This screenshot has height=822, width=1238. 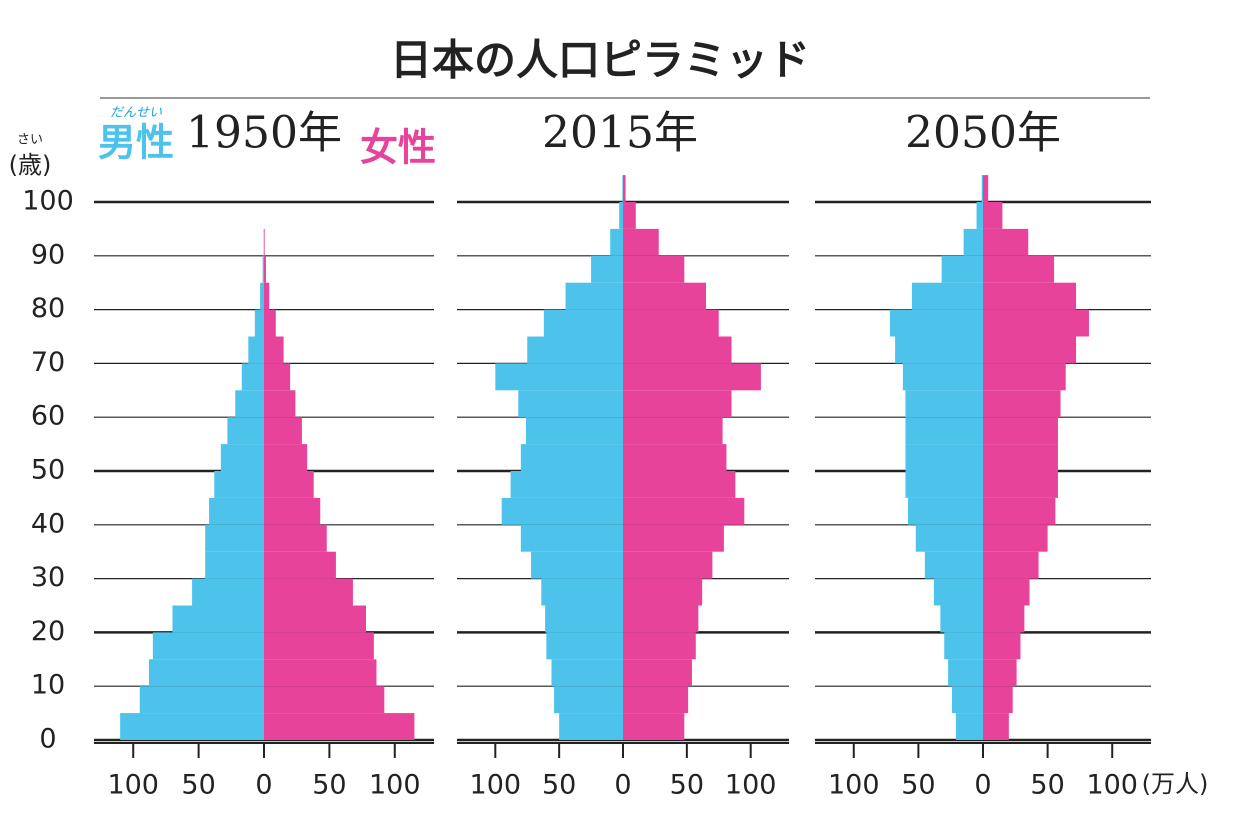 What do you see at coordinates (48, 416) in the screenshot?
I see `y-tick-label: 60` at bounding box center [48, 416].